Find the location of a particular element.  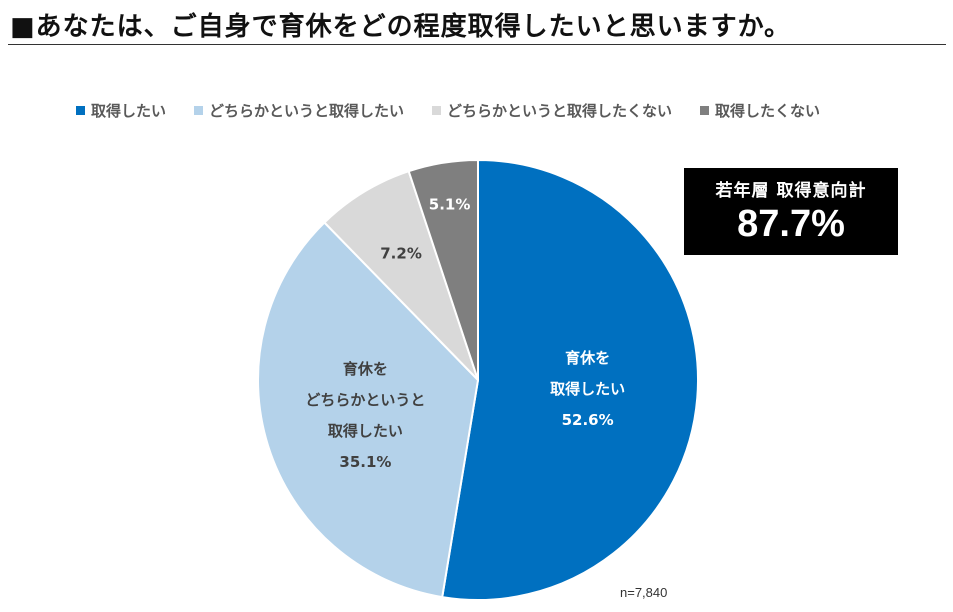

legend-item: どちらかというと取得したくない is located at coordinates (552, 110).